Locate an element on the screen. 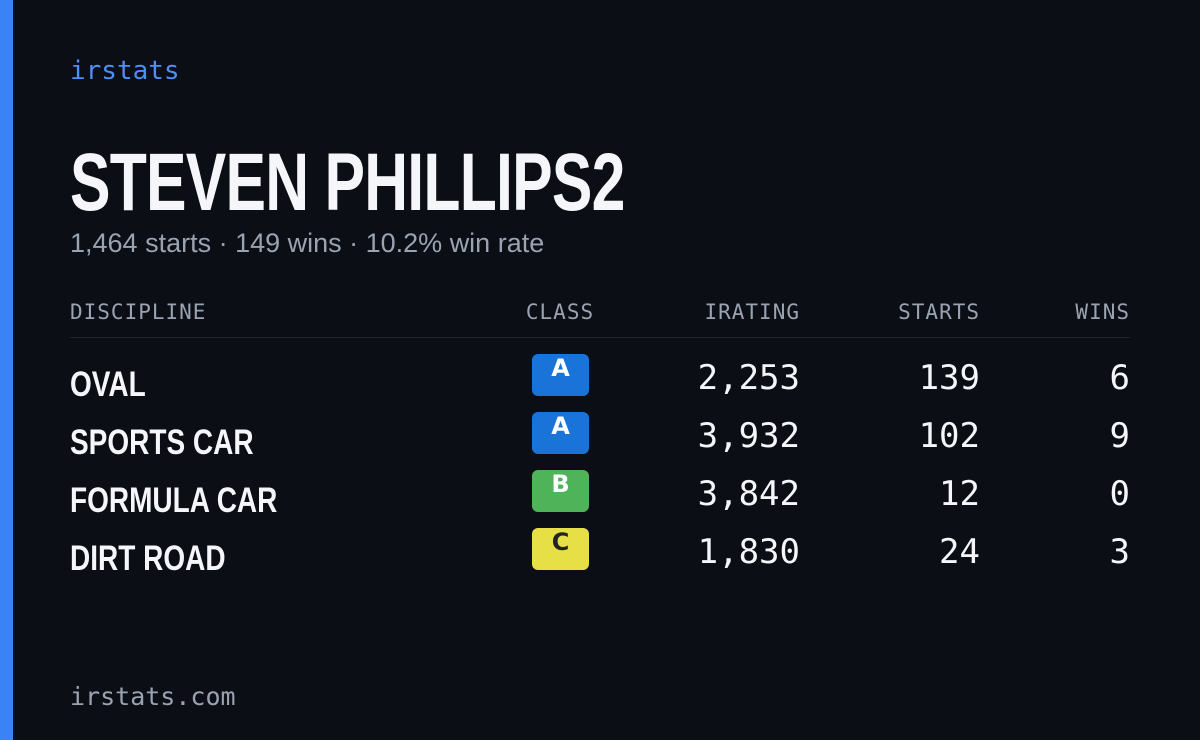 Image resolution: width=1200 pixels, height=740 pixels. irating: 3,932 is located at coordinates (748, 436).